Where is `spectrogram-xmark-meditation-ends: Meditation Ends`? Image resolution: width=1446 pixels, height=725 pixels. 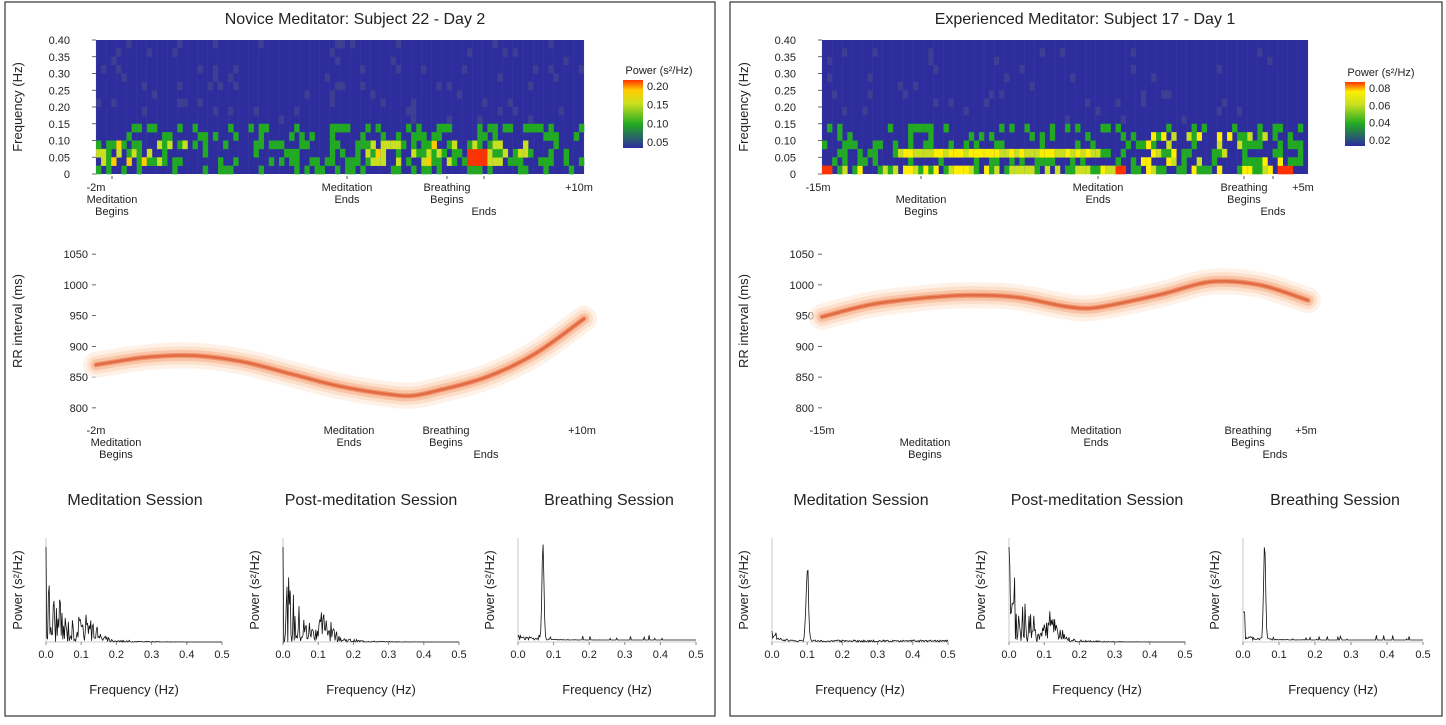 spectrogram-xmark-meditation-ends: Meditation Ends is located at coordinates (347, 194).